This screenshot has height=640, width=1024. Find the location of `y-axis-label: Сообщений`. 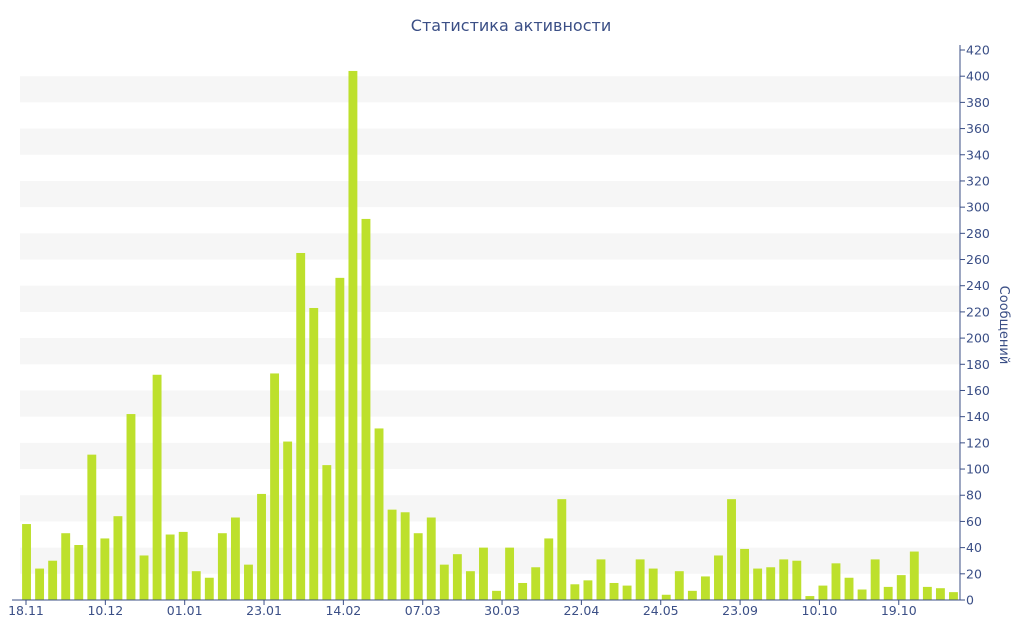

y-axis-label: Сообщений is located at coordinates (1003, 325).